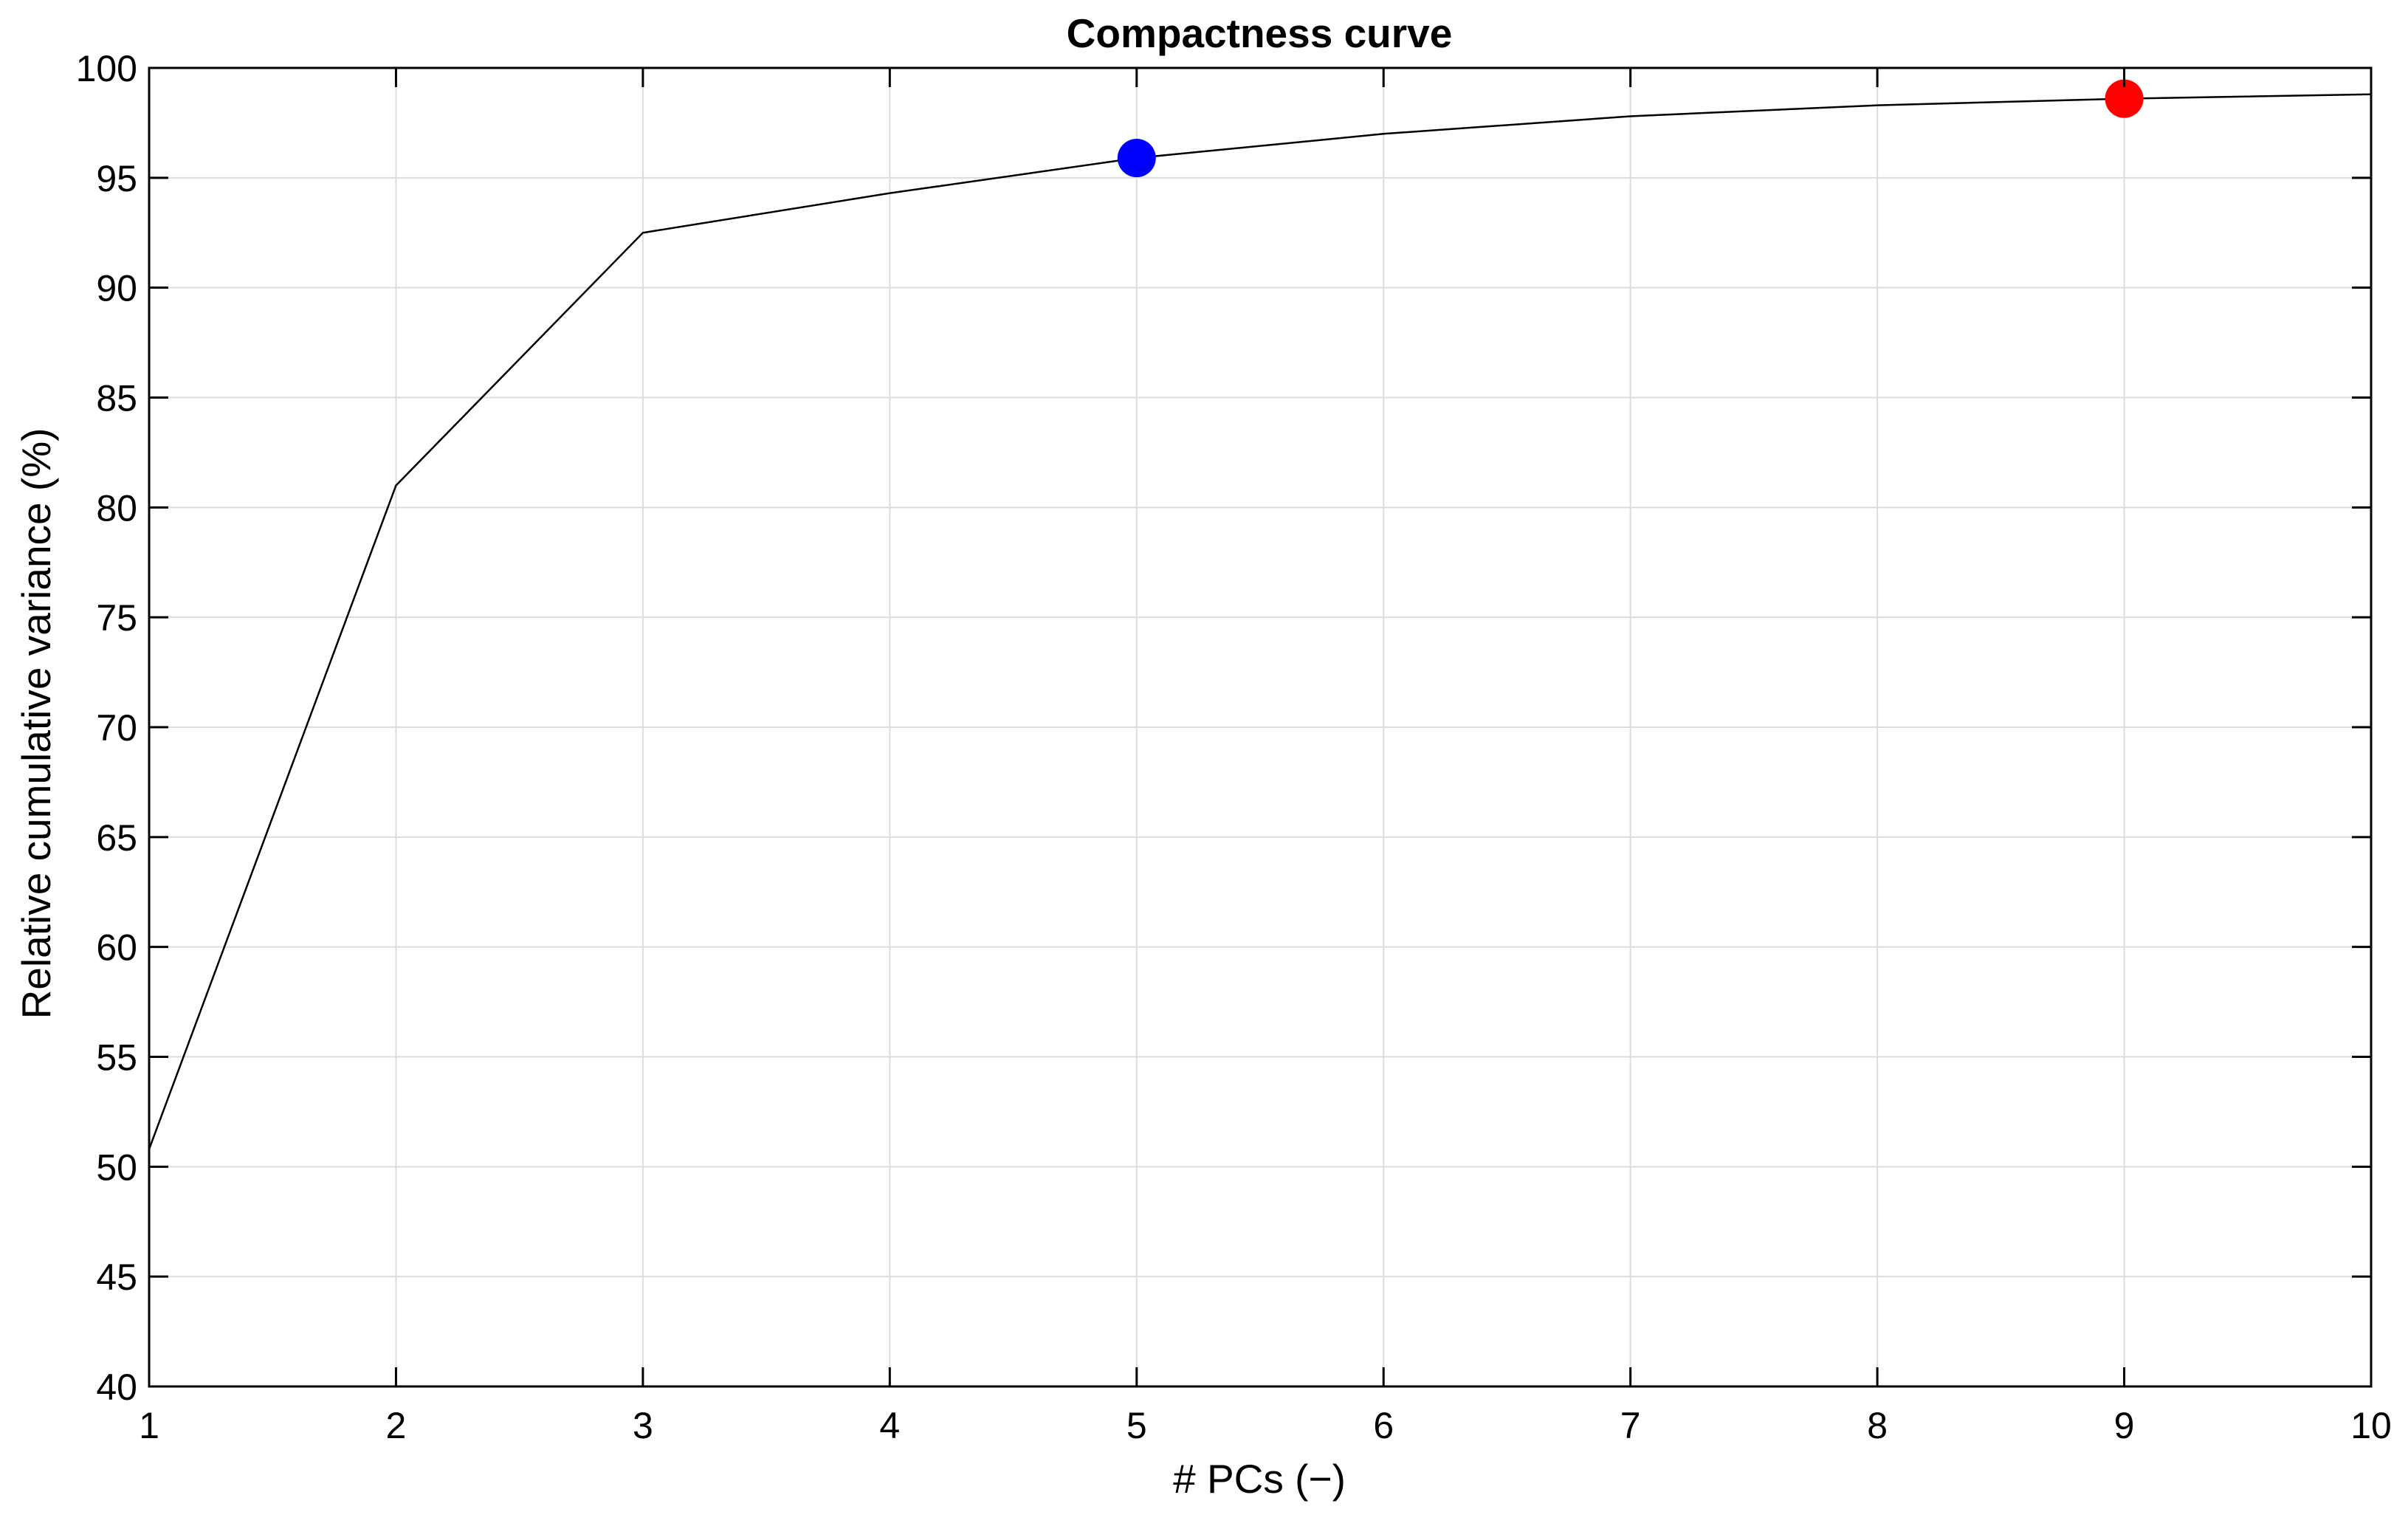 This screenshot has height=1526, width=2408. What do you see at coordinates (36, 724) in the screenshot?
I see `y-axis-label: Relative cumulative variance (%)` at bounding box center [36, 724].